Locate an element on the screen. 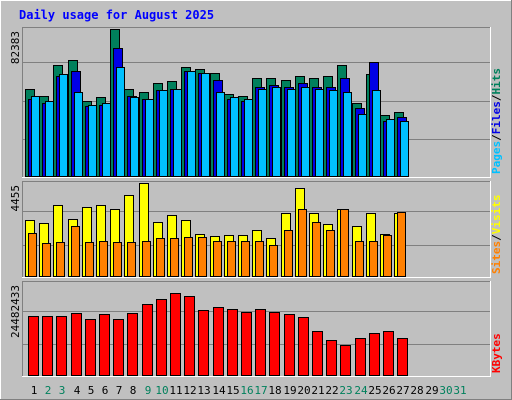 The image size is (512, 400). legend-visits: Visits is located at coordinates (496, 215).